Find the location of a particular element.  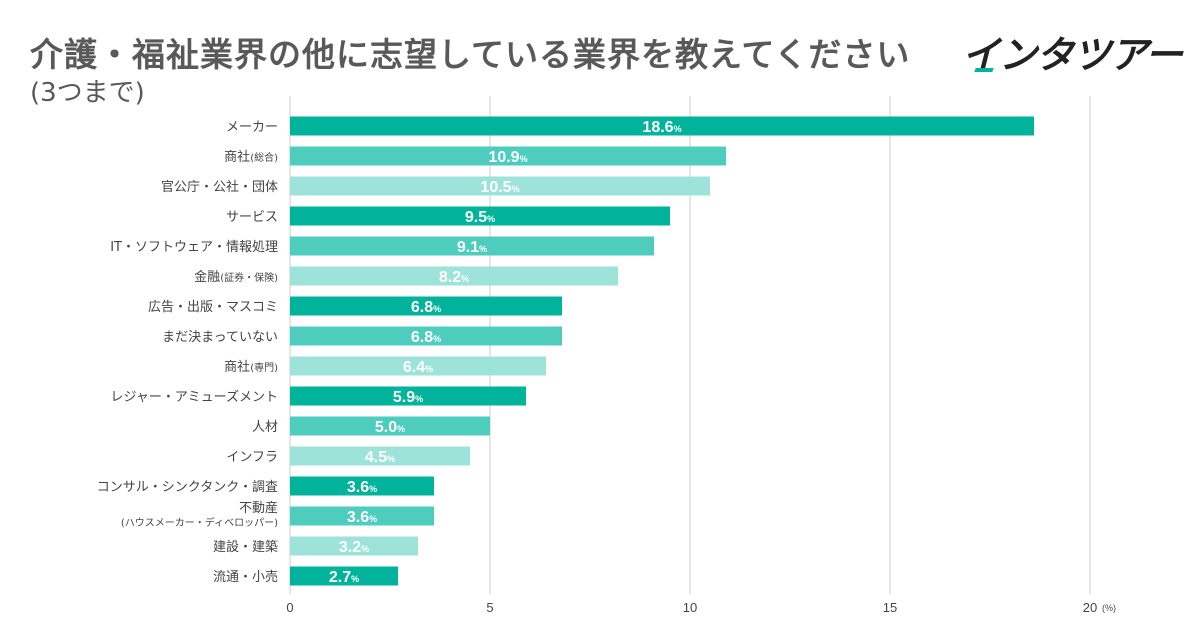

category-label: 流通・小売 is located at coordinates (245, 577).